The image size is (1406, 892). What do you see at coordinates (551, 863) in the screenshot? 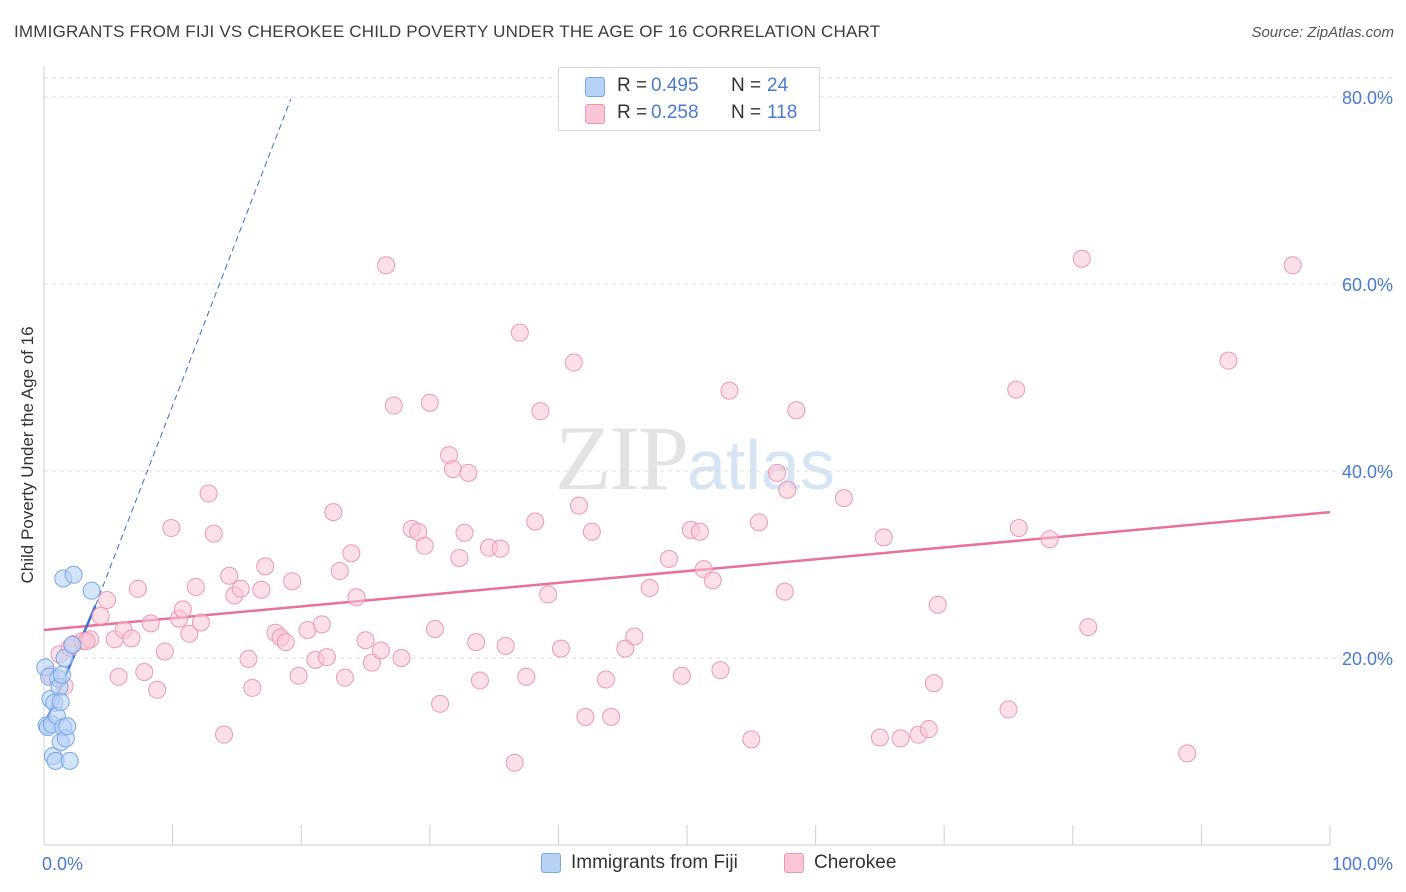
I see `bottom-legend-swatch-fiji` at bounding box center [551, 863].